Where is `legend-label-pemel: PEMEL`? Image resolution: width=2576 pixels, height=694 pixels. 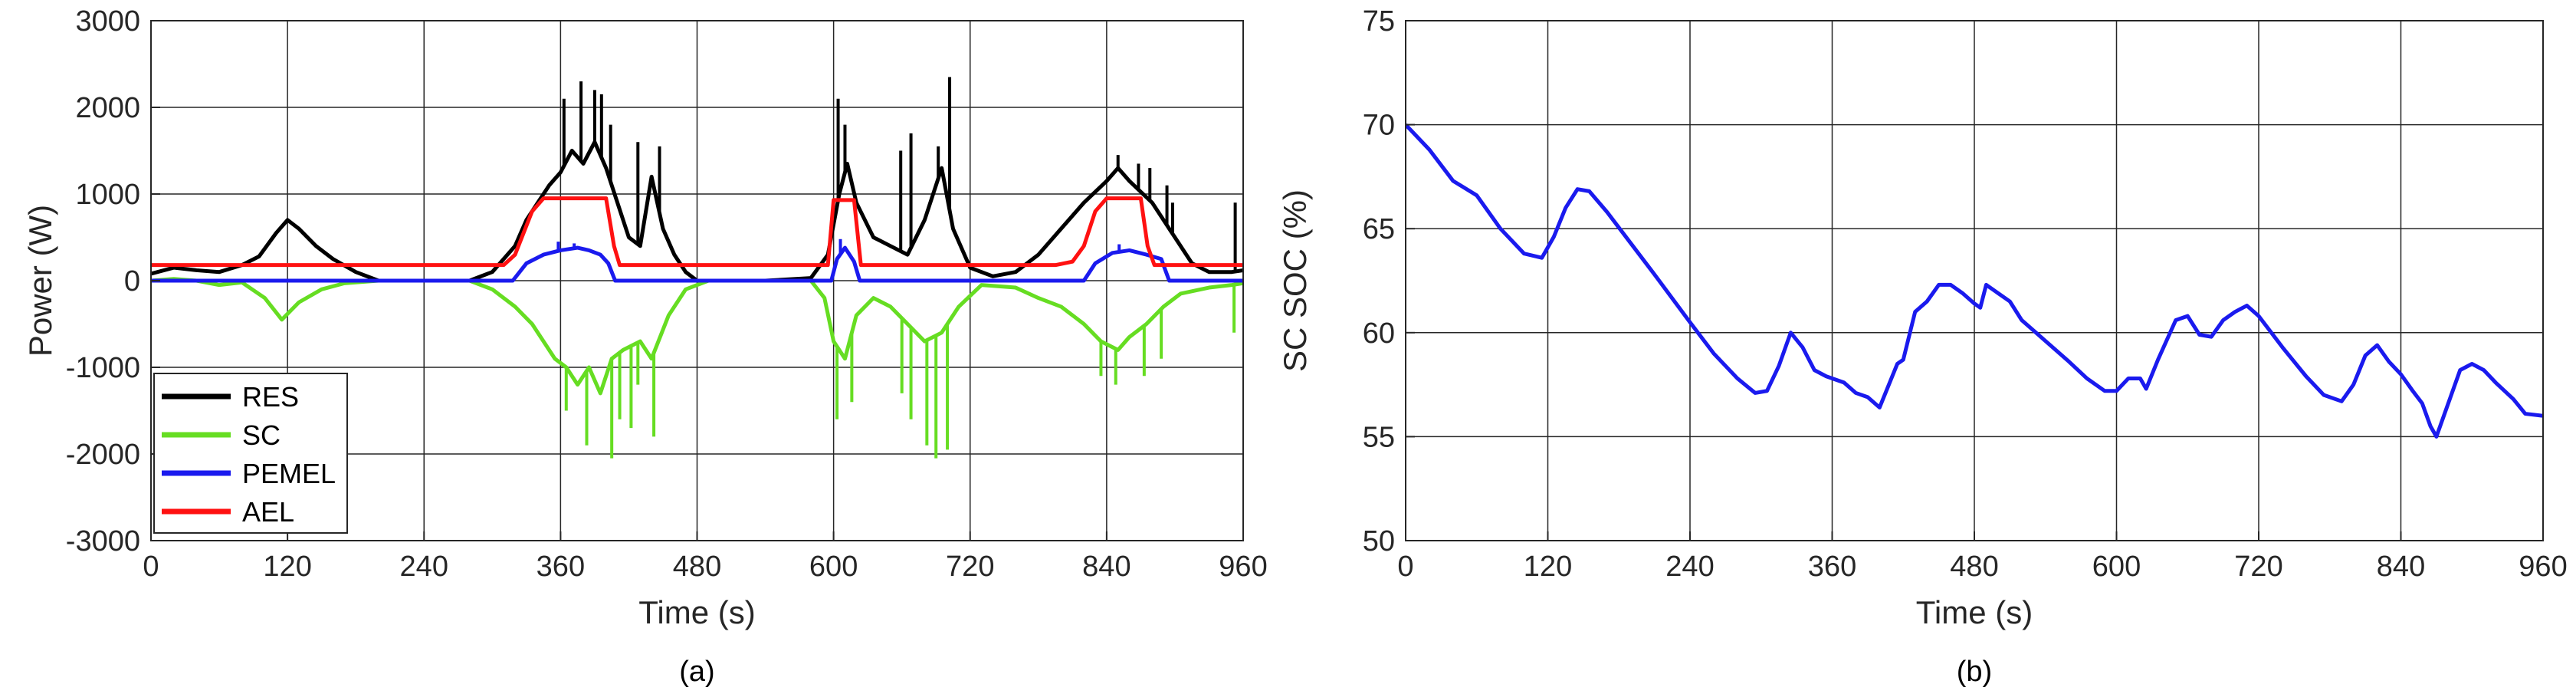
legend-label-pemel: PEMEL is located at coordinates (289, 473).